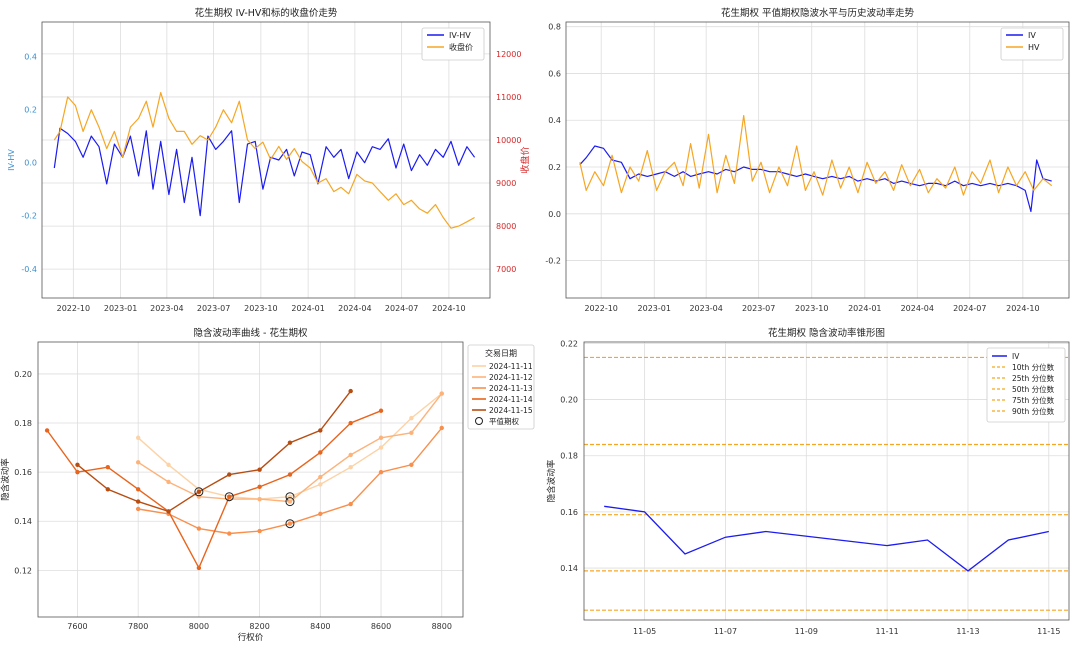 This screenshot has height=646, width=1080. Describe the element at coordinates (1032, 35) in the screenshot. I see `legend-label: IV` at that location.